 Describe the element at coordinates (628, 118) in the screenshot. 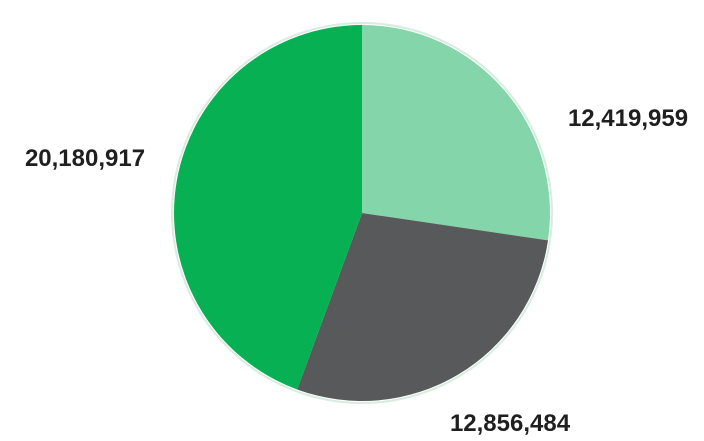

I see `pie-label-1: 12,419,959` at that location.